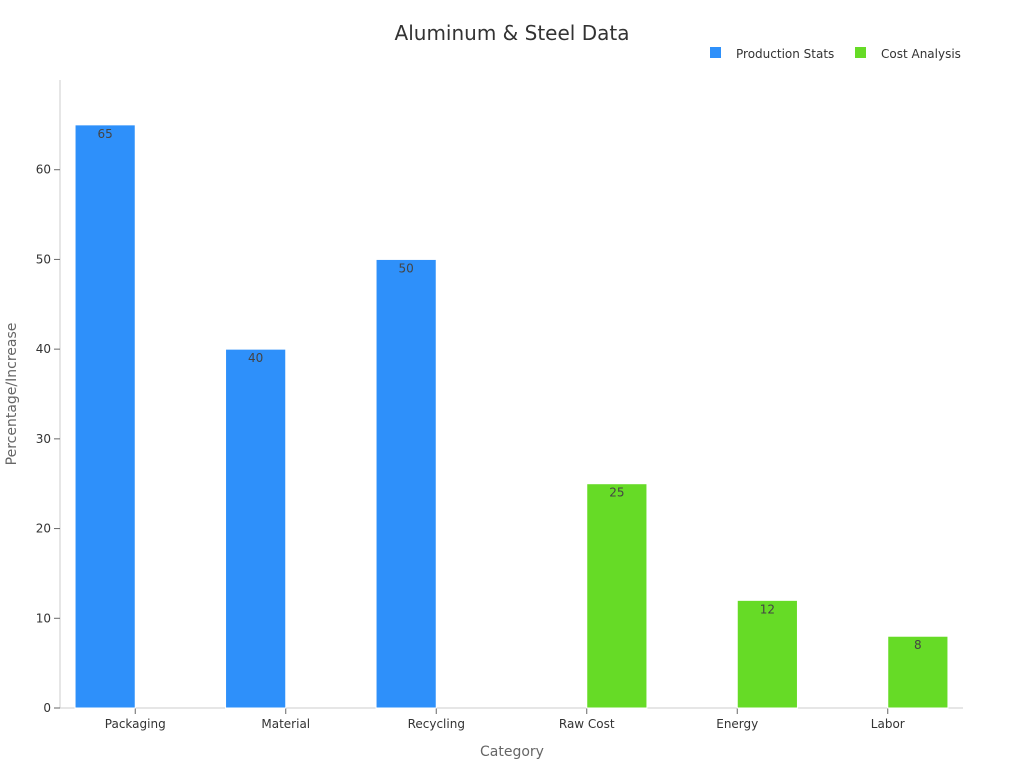 The image size is (1024, 768). What do you see at coordinates (737, 724) in the screenshot?
I see `x-tick-label-energy: Energy` at bounding box center [737, 724].